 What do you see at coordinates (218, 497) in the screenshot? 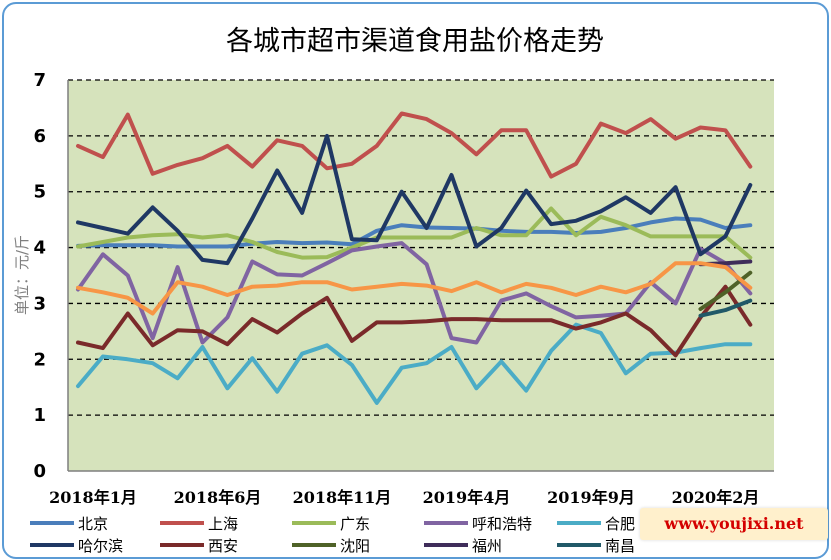
I see `x-tick-label: 2018年6月` at bounding box center [218, 497].